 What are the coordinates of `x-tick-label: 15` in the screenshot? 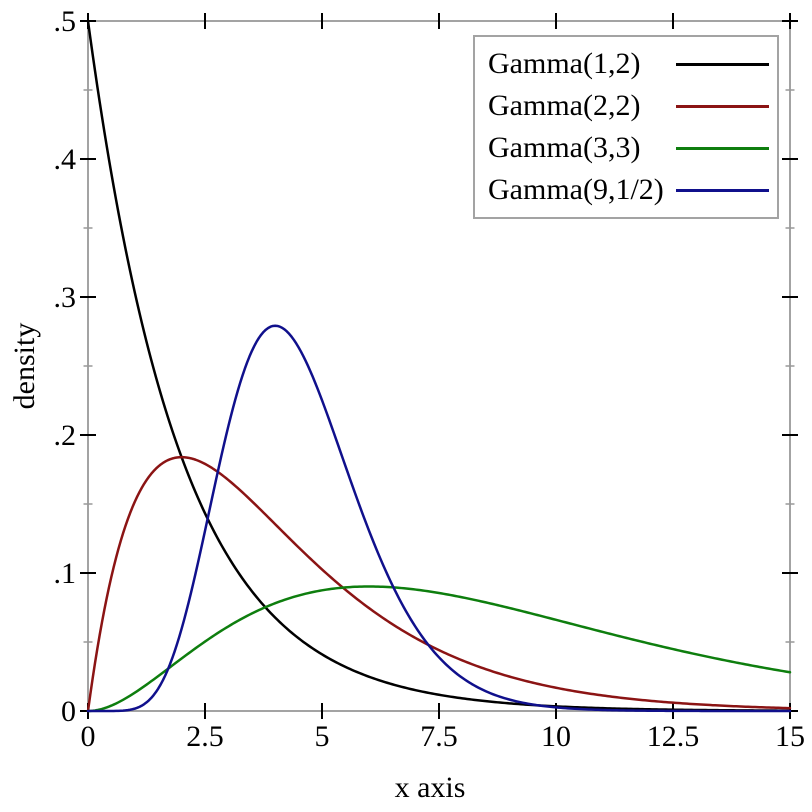 It's located at (790, 736).